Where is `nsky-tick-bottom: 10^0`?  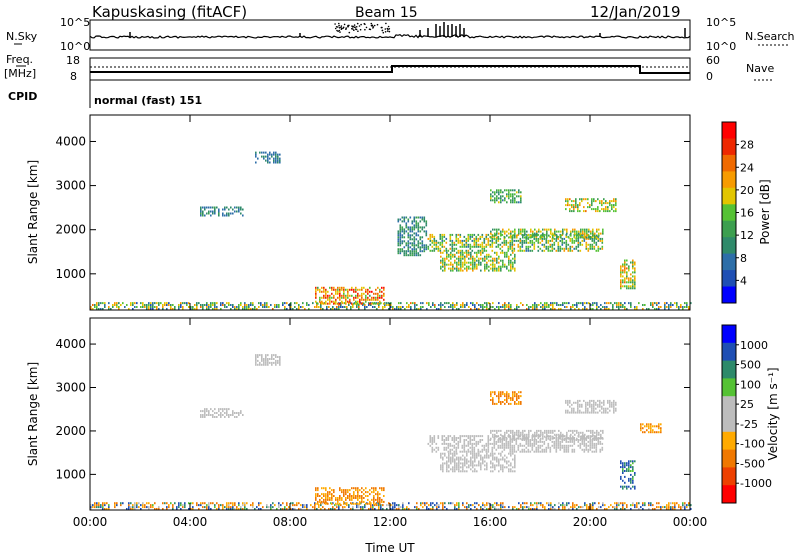 nsky-tick-bottom: 10^0 is located at coordinates (75, 46).